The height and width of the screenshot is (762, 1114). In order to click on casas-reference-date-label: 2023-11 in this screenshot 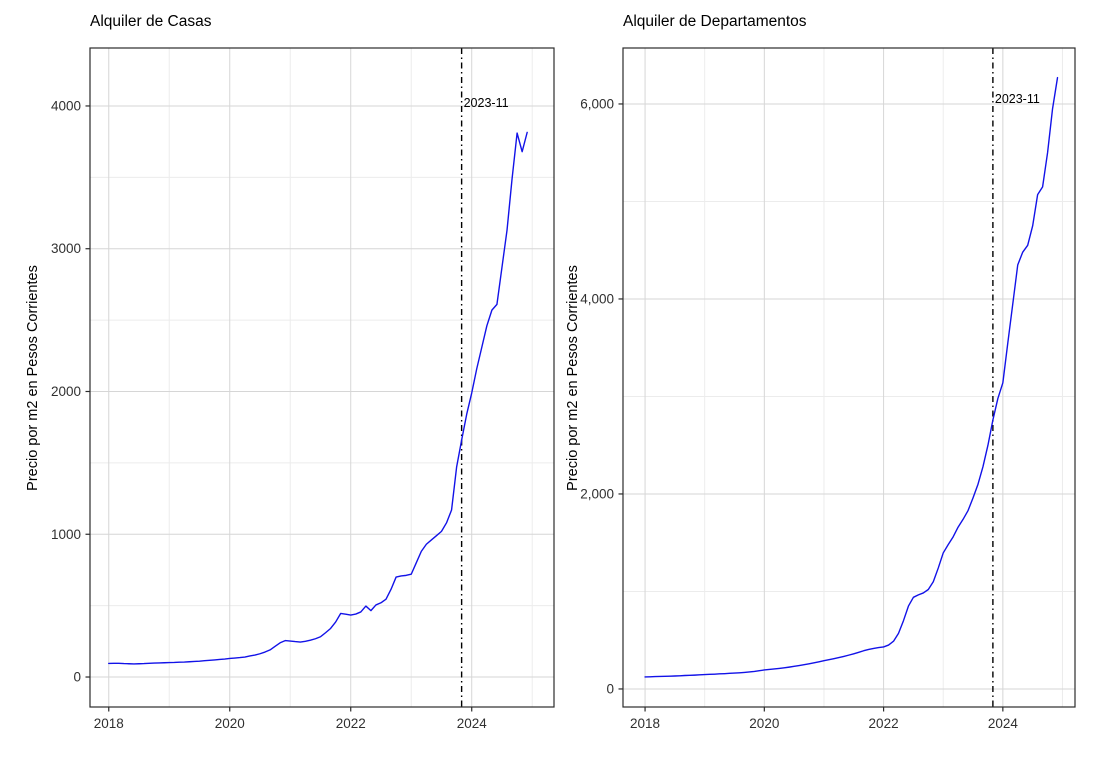, I will do `click(486, 103)`.